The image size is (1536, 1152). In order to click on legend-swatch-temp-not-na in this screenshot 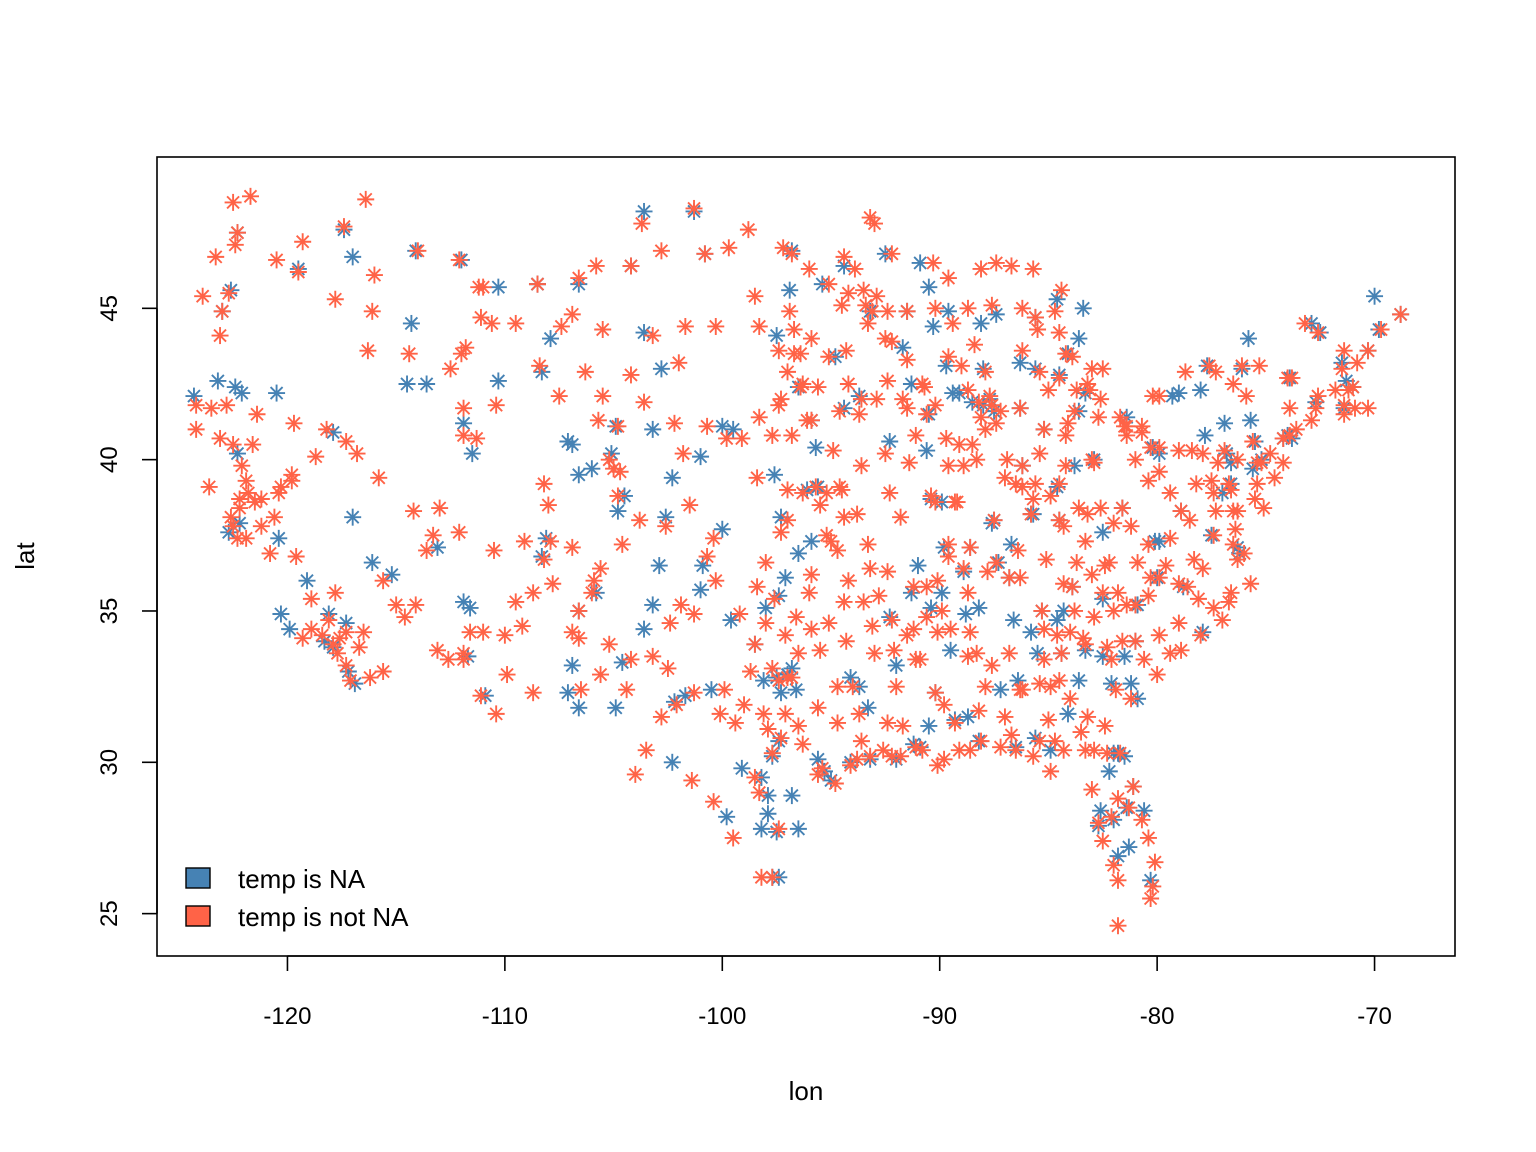, I will do `click(198, 916)`.